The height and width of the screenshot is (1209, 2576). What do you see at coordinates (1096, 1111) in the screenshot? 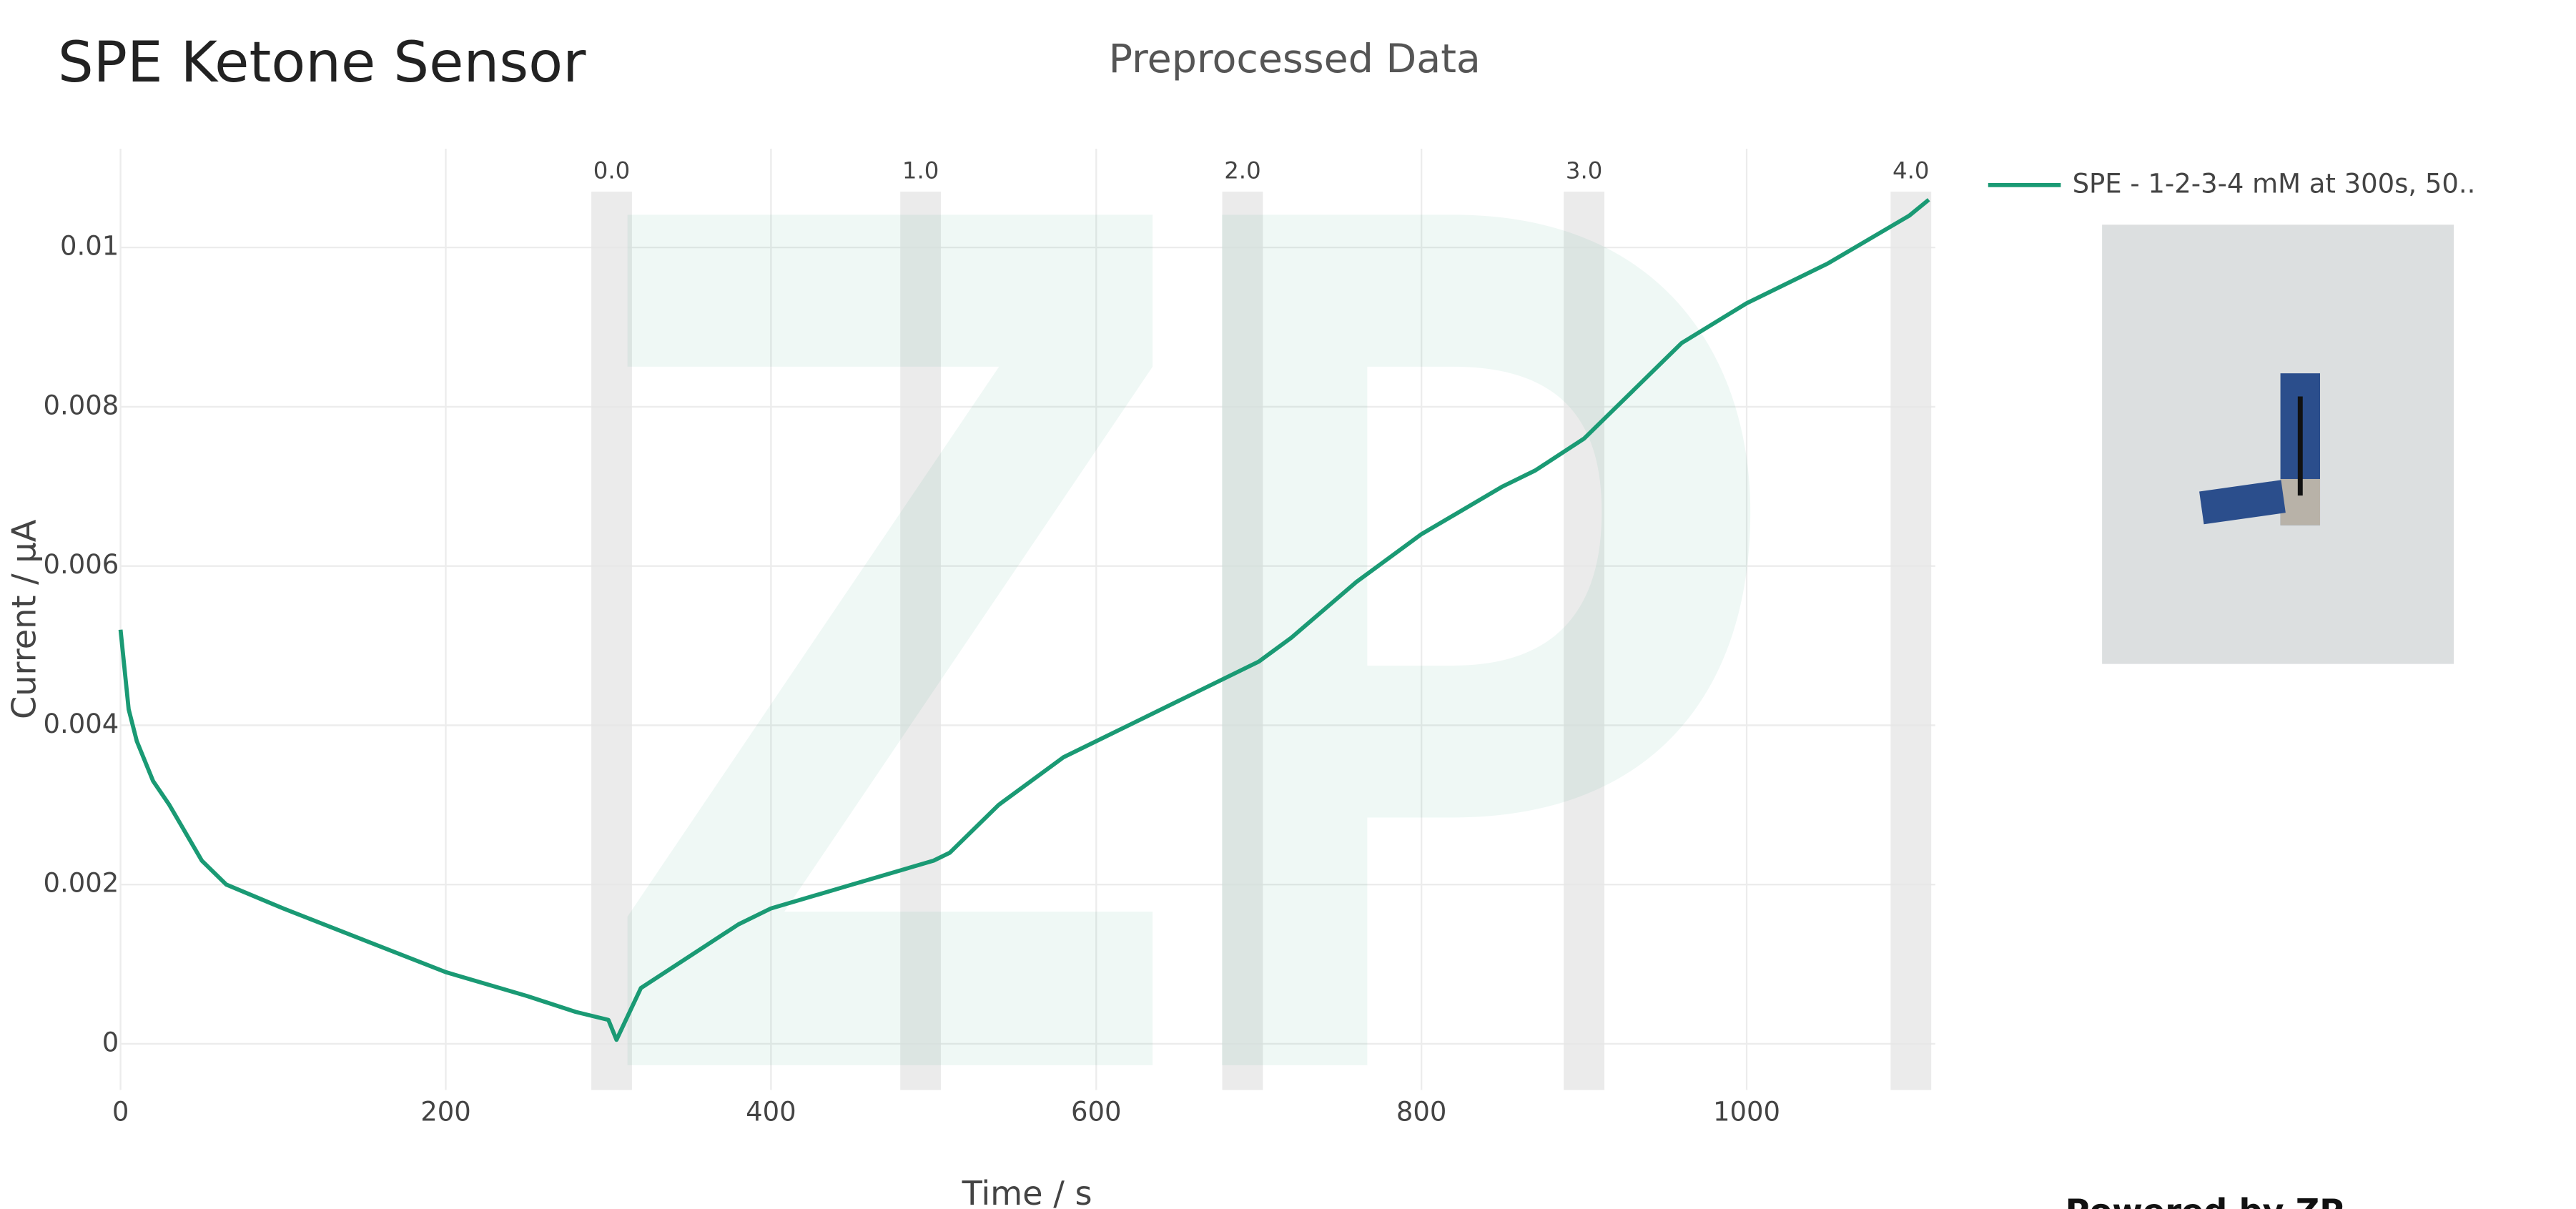
I see `x-tick-label: 600` at bounding box center [1096, 1111].